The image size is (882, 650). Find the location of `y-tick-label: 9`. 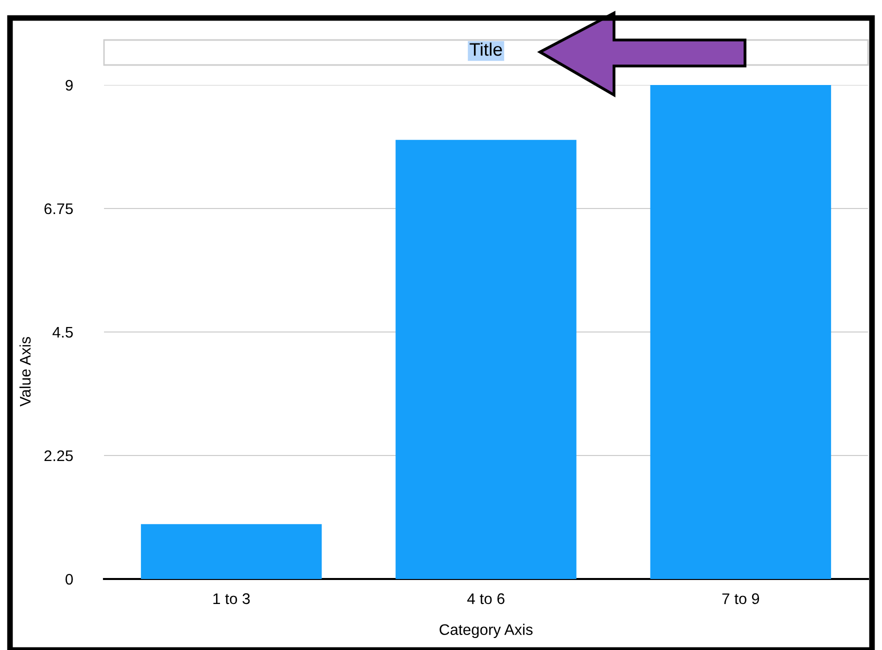

y-tick-label: 9 is located at coordinates (69, 85).